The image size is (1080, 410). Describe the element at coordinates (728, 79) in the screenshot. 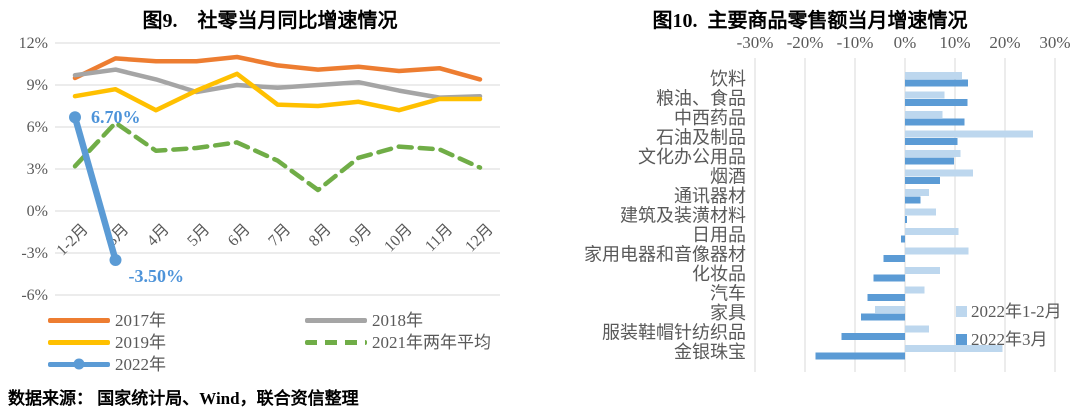

I see `category-label: 饮料` at that location.